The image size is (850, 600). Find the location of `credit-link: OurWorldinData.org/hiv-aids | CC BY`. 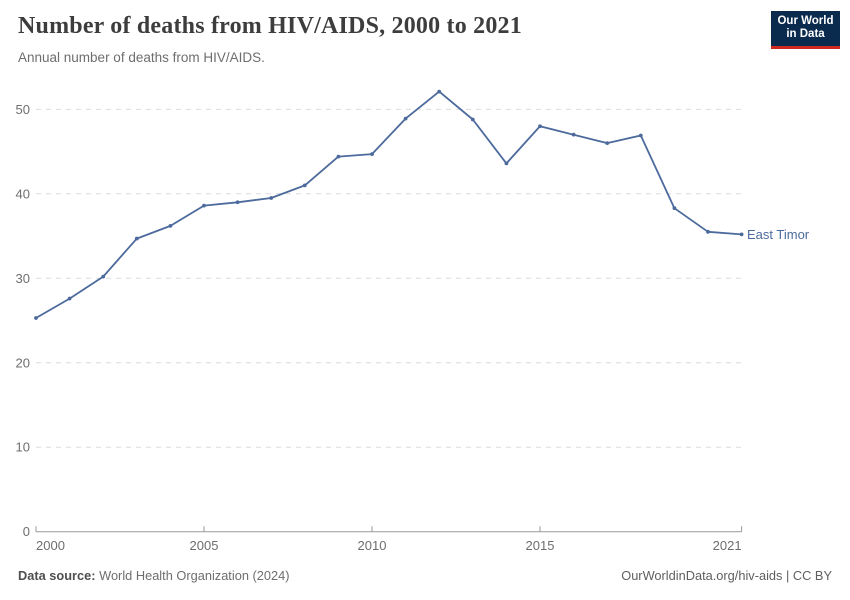

credit-link: OurWorldinData.org/hiv-aids | CC BY is located at coordinates (726, 575).